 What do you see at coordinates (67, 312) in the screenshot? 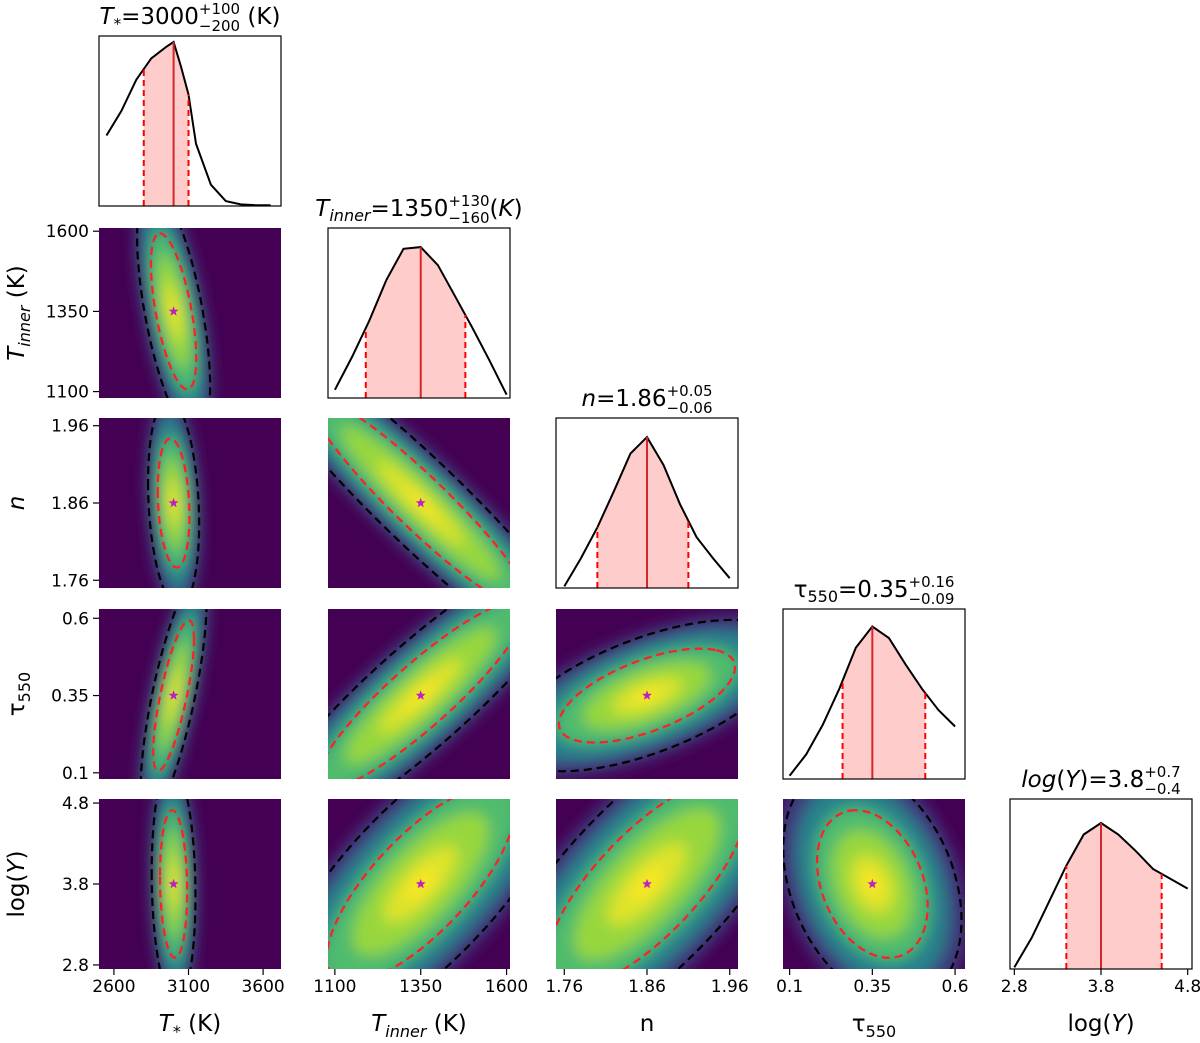
I see `y-tick-label: 1350` at bounding box center [67, 312].